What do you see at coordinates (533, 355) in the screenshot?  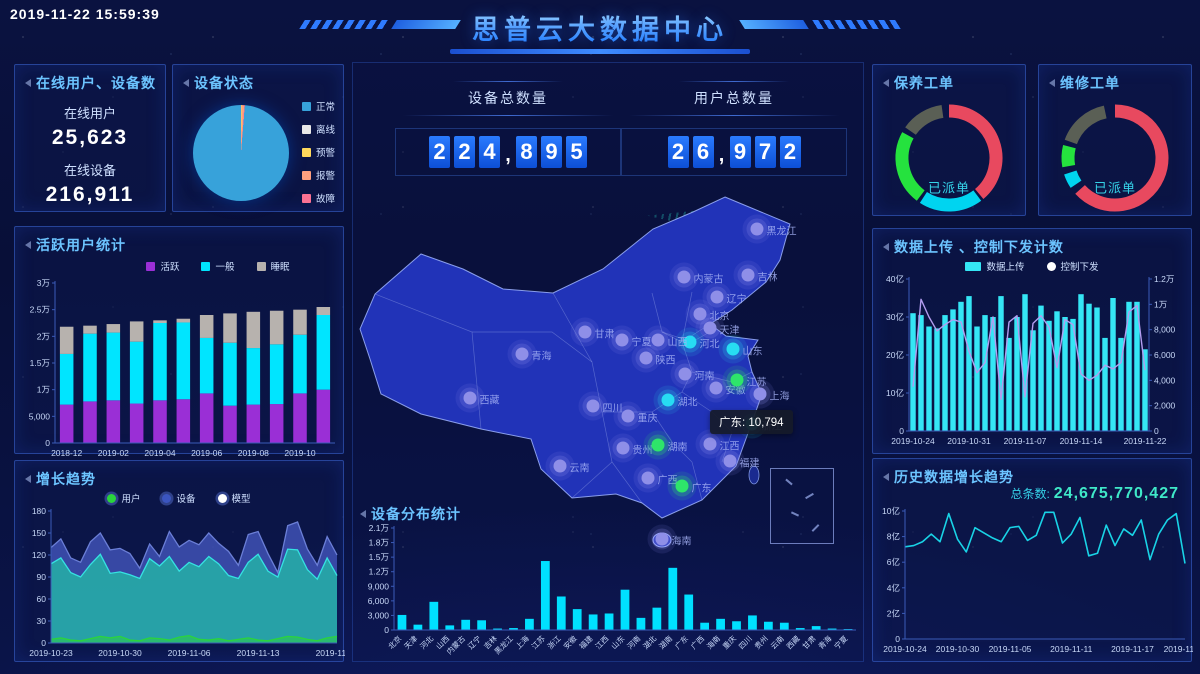 I see `map-marker-青海: 青海` at bounding box center [533, 355].